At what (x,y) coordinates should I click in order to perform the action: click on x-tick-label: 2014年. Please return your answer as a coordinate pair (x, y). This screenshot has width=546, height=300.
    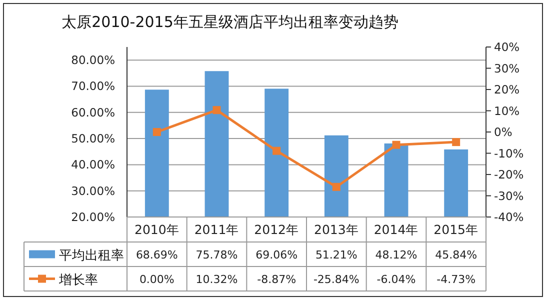
    Looking at the image, I should click on (396, 229).